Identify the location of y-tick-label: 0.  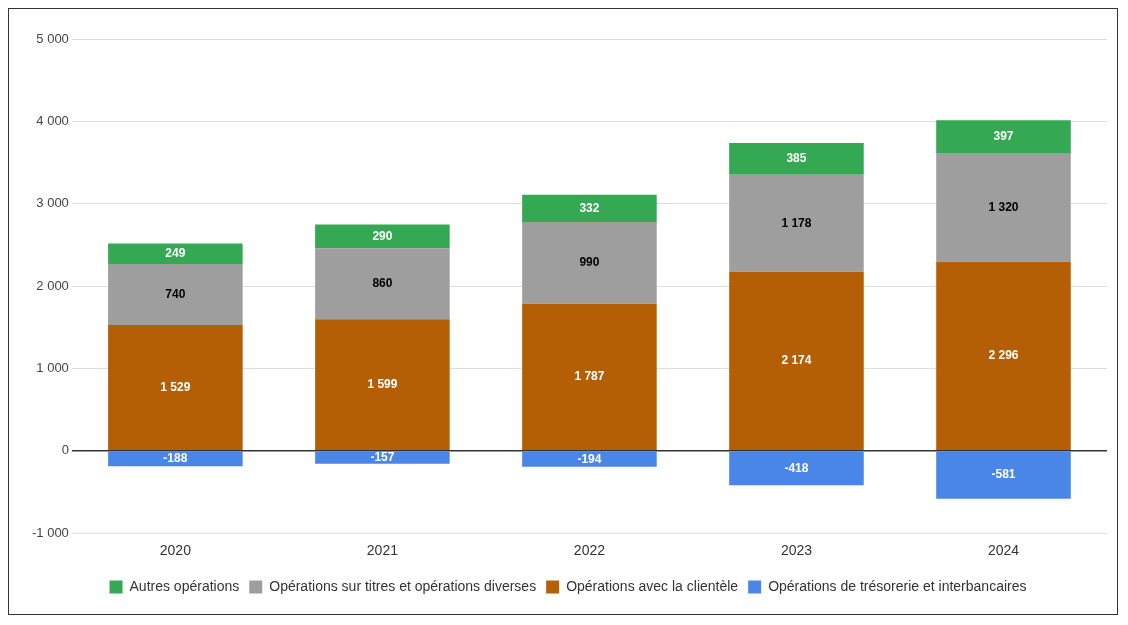
(65, 450).